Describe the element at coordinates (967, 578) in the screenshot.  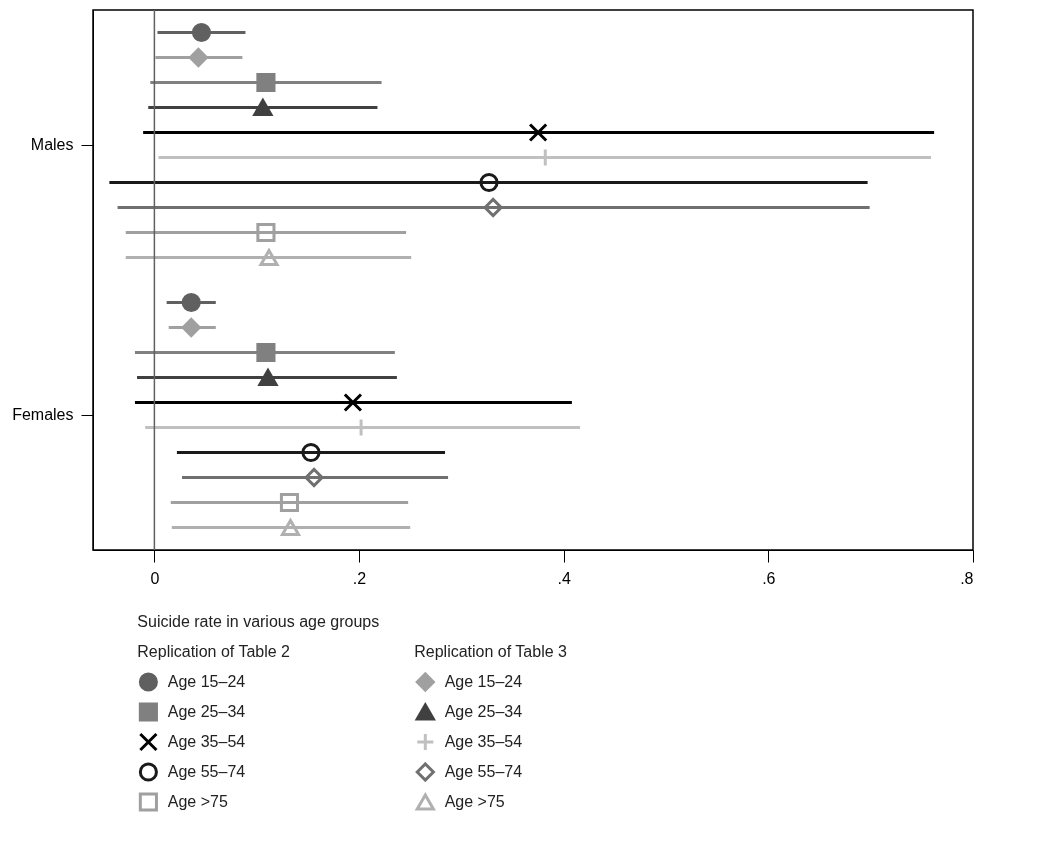
I see `x-tick-label: .8` at that location.